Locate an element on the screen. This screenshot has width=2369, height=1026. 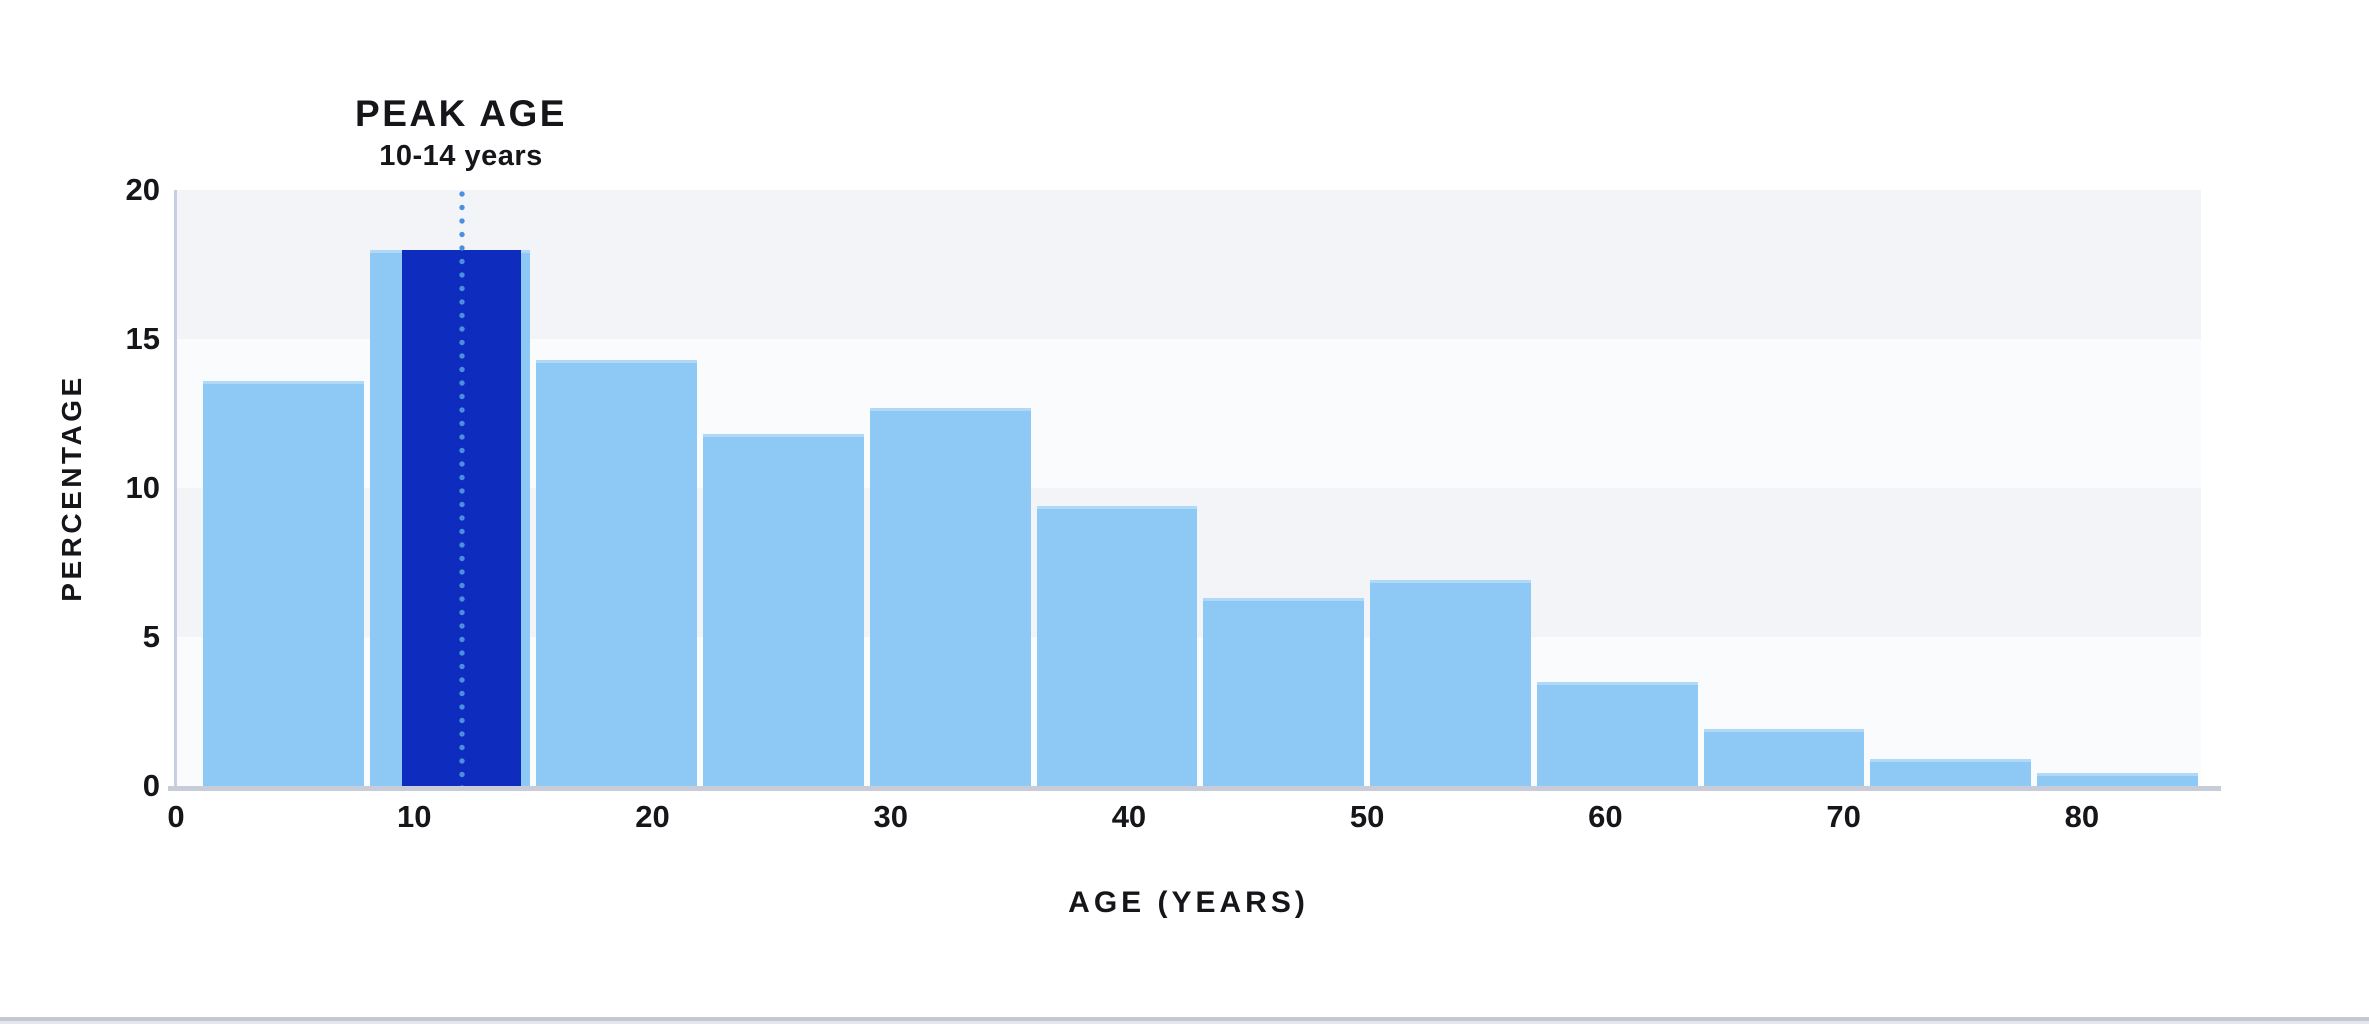
y-tick-label: 20 is located at coordinates (142, 189).